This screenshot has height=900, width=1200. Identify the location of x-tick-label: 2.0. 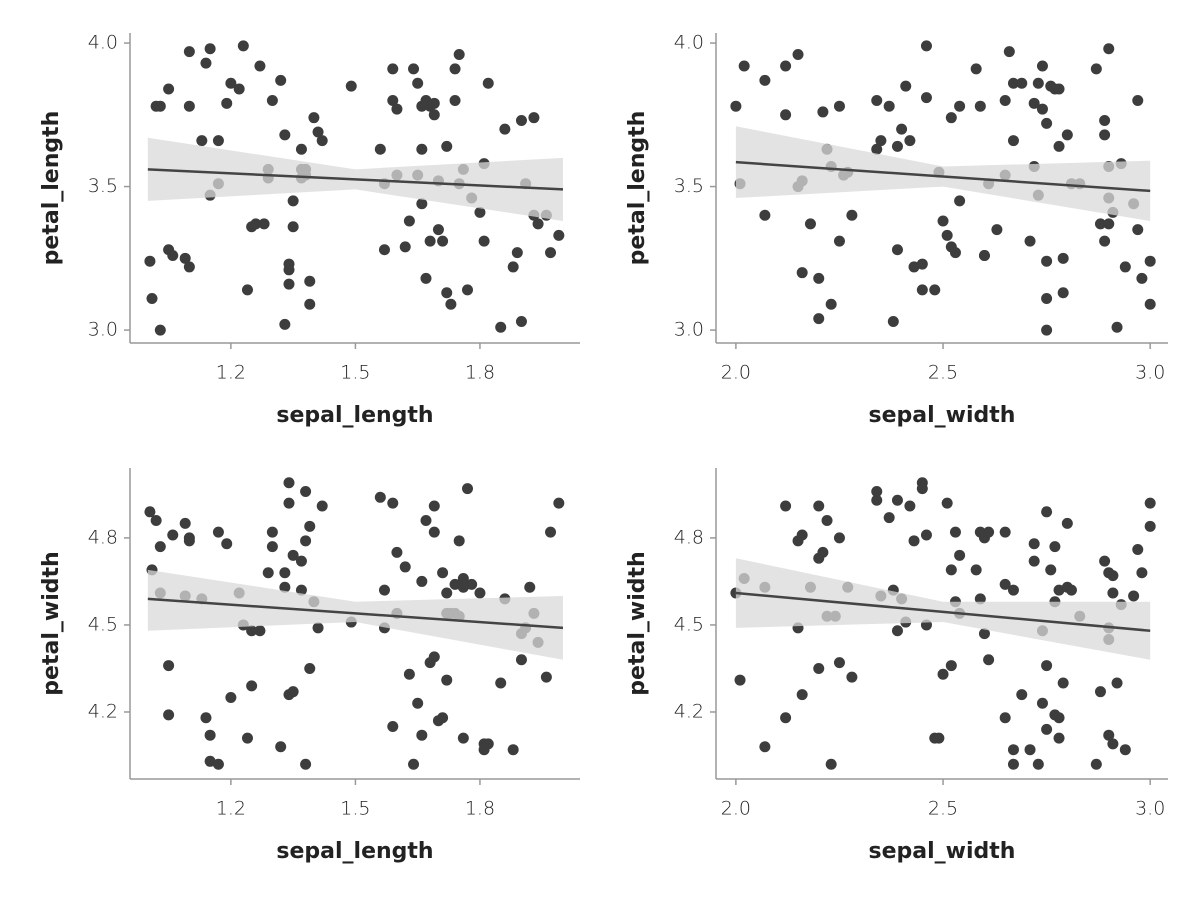
(736, 373).